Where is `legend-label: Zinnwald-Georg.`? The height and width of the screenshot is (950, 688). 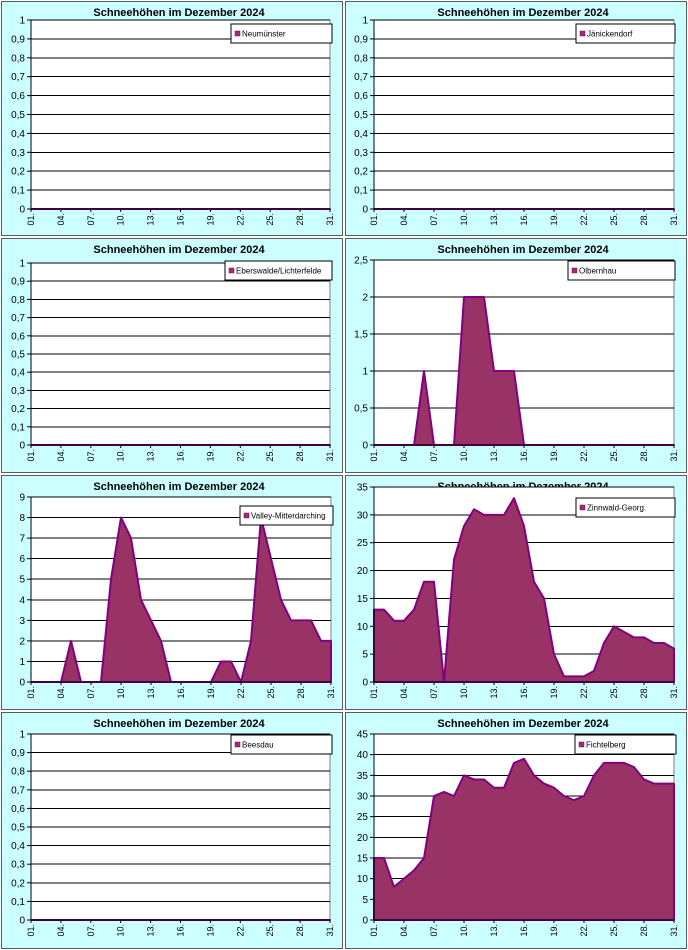
legend-label: Zinnwald-Georg. is located at coordinates (616, 508).